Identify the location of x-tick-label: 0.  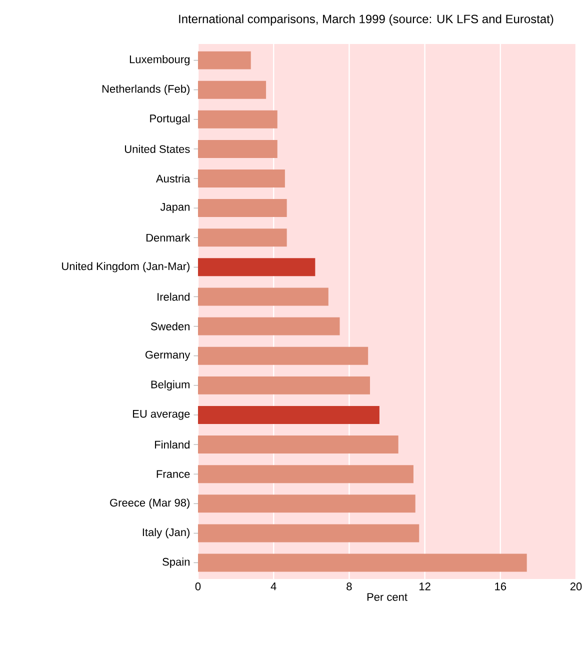
(198, 586).